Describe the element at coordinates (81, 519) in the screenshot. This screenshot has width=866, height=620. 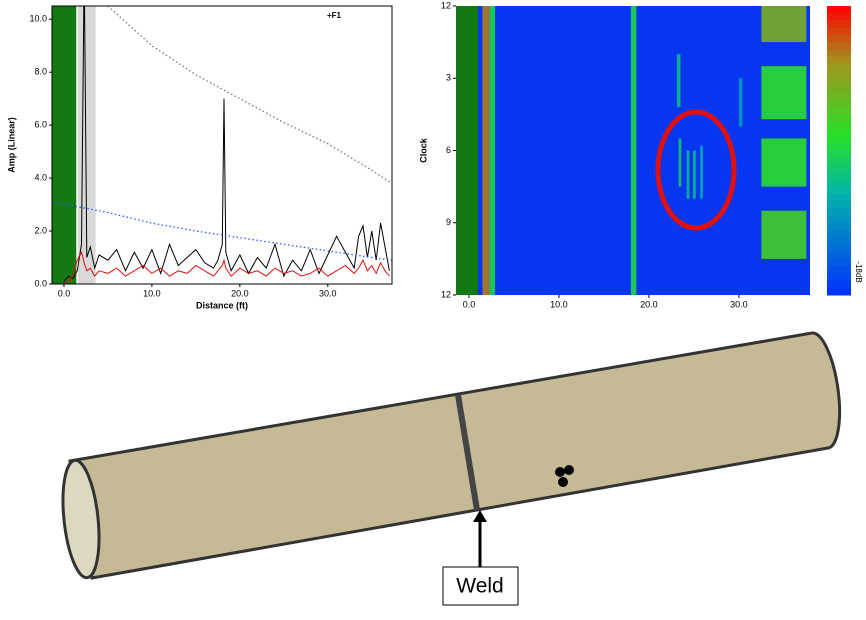
I see `pipe-end` at that location.